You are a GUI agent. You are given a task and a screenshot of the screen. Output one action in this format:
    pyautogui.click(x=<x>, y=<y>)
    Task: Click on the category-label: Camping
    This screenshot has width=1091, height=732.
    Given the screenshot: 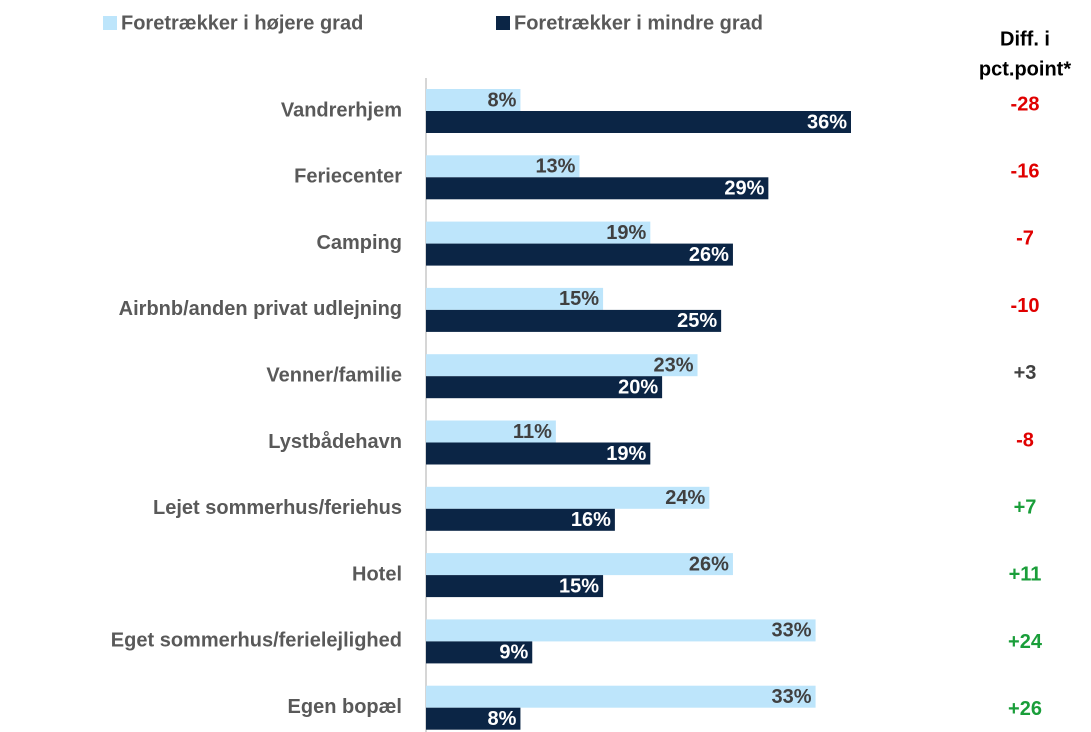 What is the action you would take?
    pyautogui.click(x=359, y=243)
    